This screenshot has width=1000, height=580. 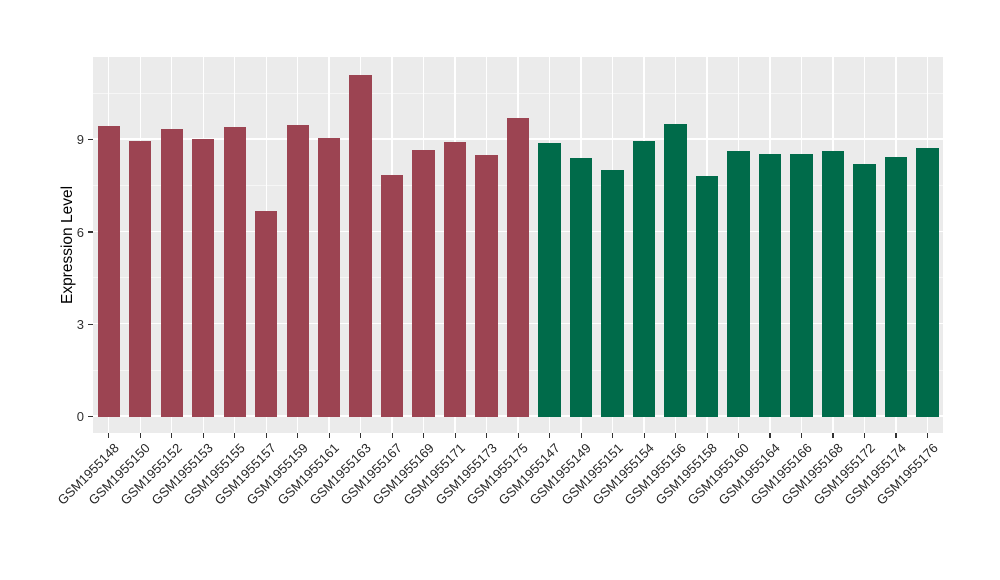 What do you see at coordinates (549, 279) in the screenshot?
I see `bar-GSM1955147` at bounding box center [549, 279].